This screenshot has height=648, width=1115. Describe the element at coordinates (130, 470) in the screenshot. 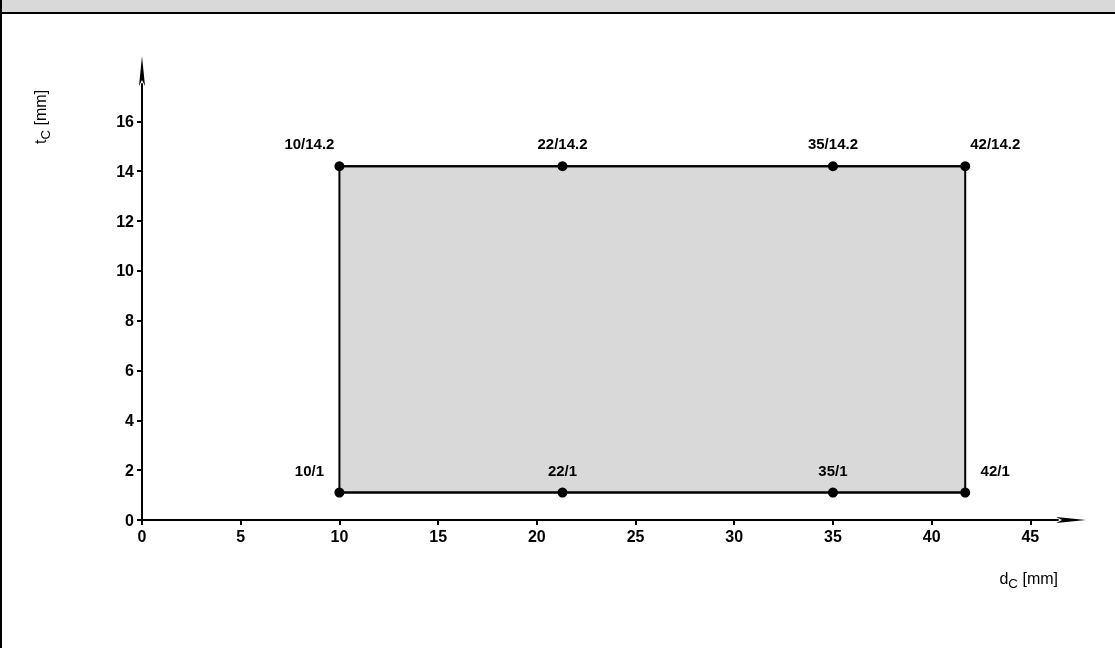

I see `y-tick-label: 2` at that location.